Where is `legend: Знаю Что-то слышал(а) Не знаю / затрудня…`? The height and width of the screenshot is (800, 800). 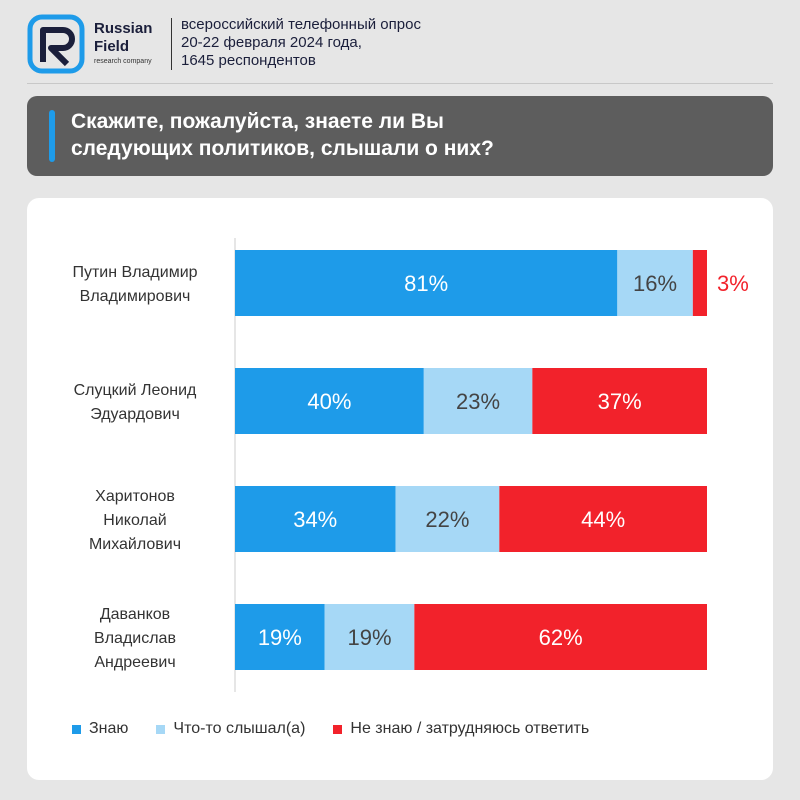
legend: Знаю Что-то слышал(а) Не знаю / затрудня… is located at coordinates (344, 729).